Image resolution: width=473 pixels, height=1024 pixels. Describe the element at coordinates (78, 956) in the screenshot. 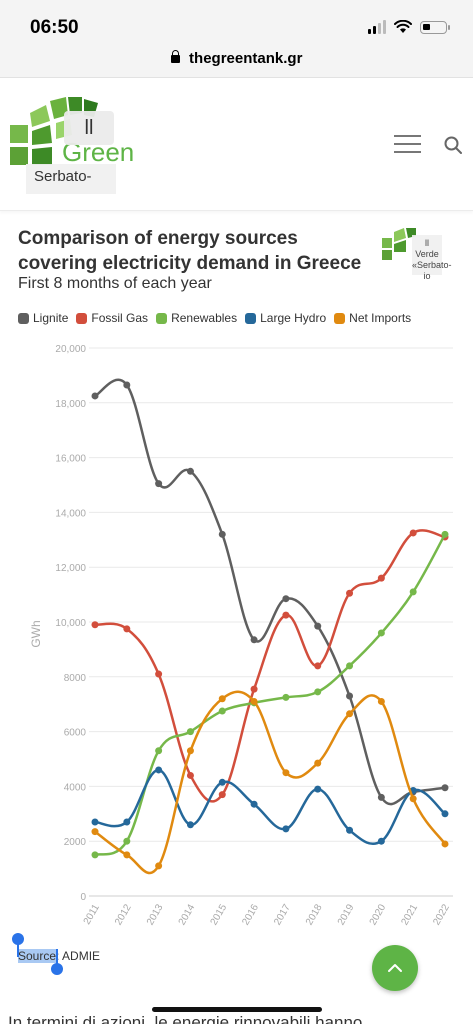

I see `source-value: : ADMIE` at that location.